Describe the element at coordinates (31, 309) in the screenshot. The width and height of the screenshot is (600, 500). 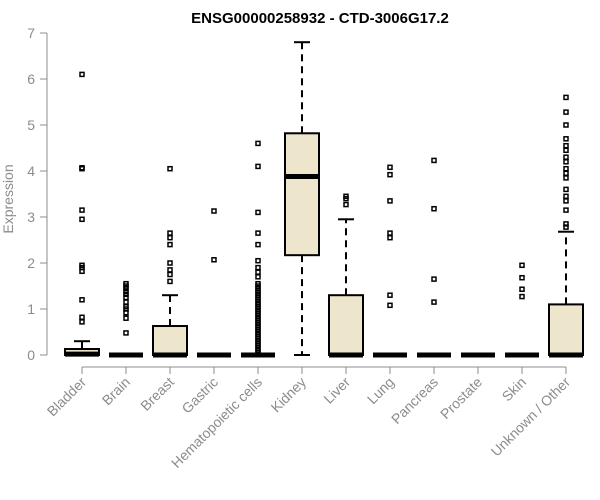
I see `y-tick-label: 1` at that location.